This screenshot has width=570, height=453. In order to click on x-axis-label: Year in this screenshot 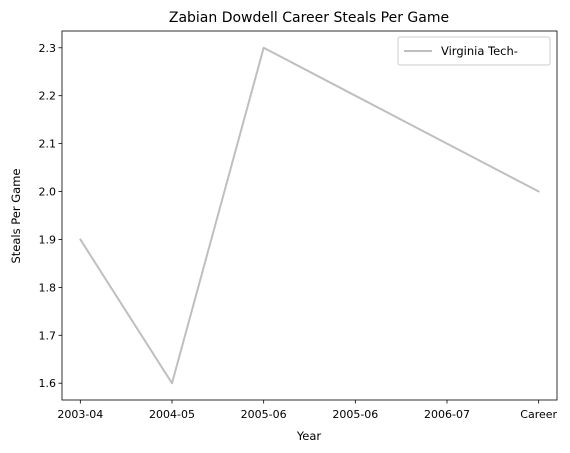, I will do `click(309, 436)`.